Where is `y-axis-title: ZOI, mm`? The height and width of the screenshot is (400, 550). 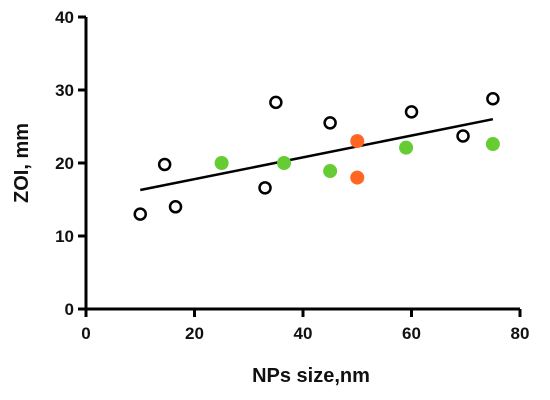
y-axis-title: ZOI, mm is located at coordinates (22, 163).